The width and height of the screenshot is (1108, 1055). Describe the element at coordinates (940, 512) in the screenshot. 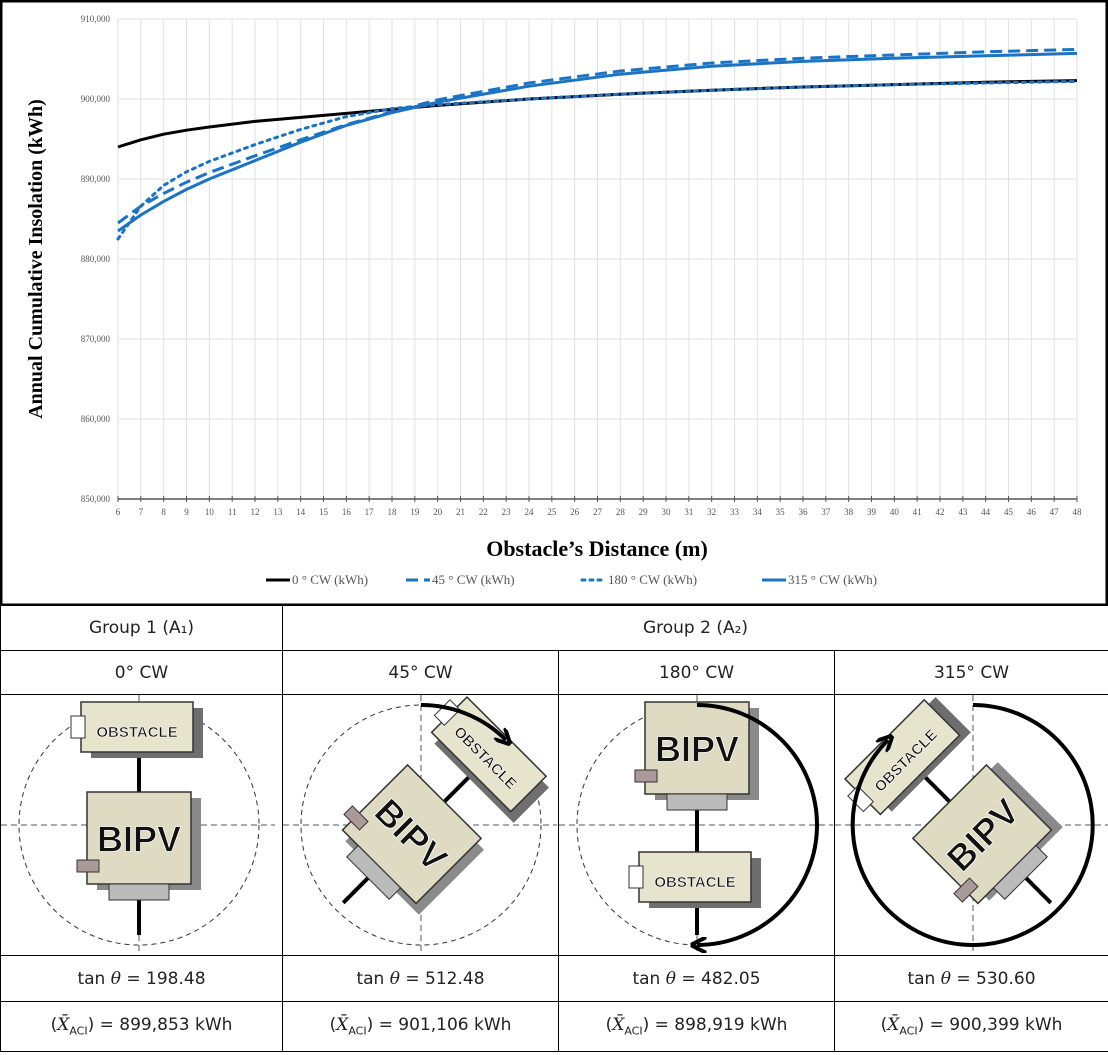

I see `x-tick-label: 42` at that location.